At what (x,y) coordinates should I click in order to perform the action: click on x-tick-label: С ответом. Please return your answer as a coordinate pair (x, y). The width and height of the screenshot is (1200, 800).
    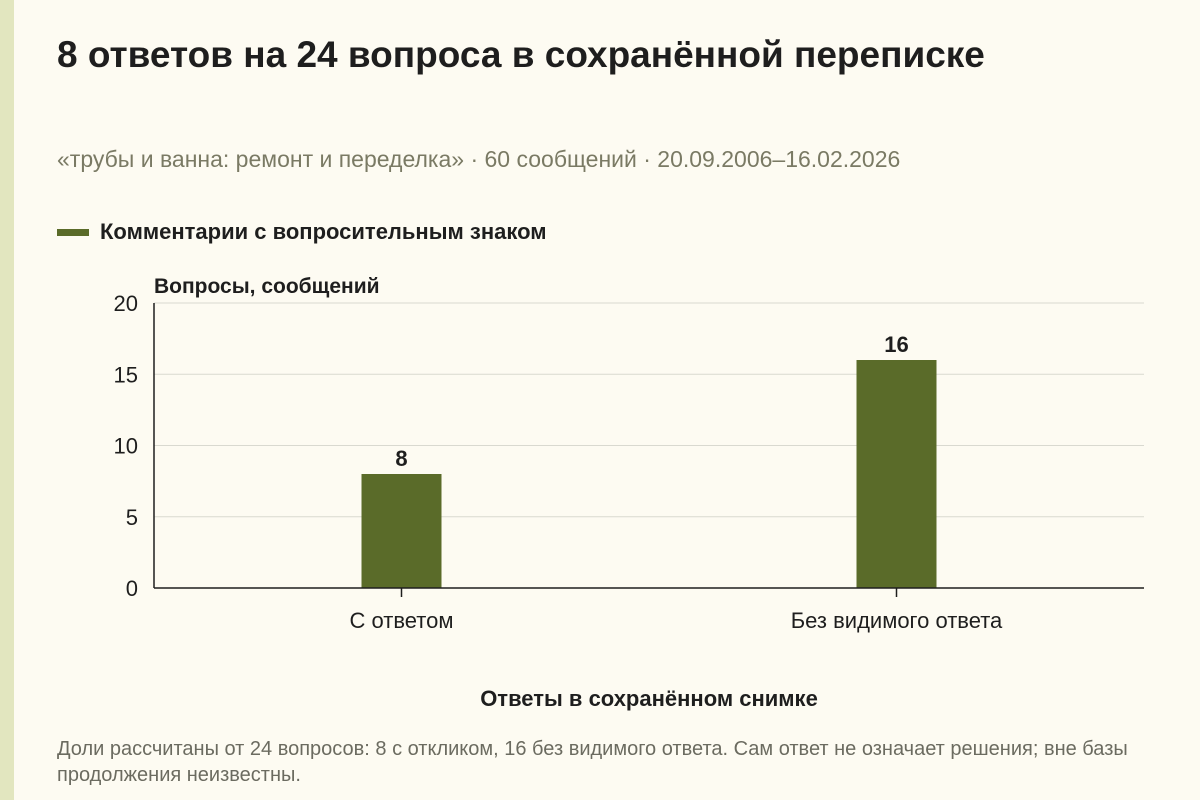
    Looking at the image, I should click on (402, 620).